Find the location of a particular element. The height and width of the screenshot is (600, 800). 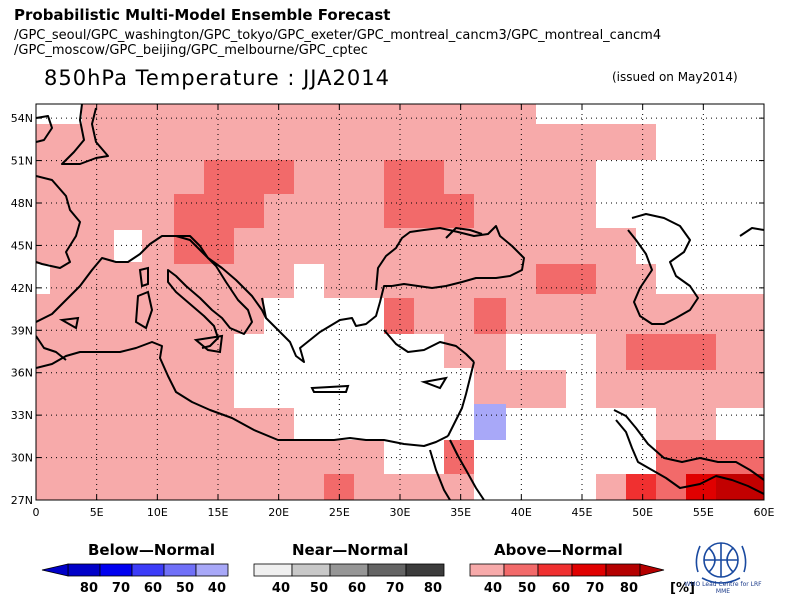

lon-label: 10E is located at coordinates (157, 512).